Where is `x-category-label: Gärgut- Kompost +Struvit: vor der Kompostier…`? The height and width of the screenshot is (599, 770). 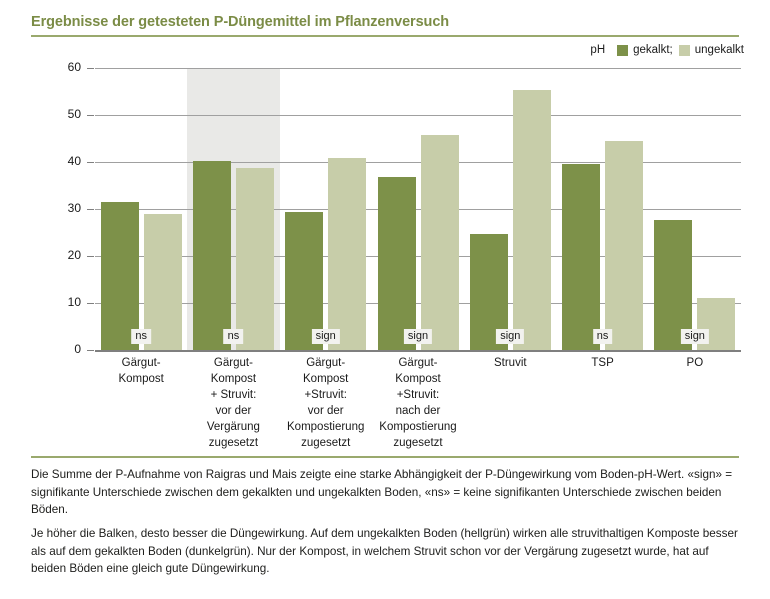
x-category-label: Gärgut- Kompost +Struvit: vor der Kompostier… is located at coordinates (326, 403).